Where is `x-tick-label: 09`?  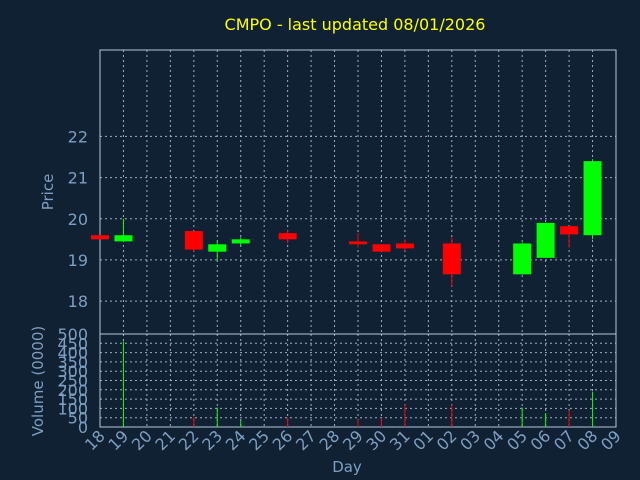 x-tick-label: 09 is located at coordinates (611, 440).